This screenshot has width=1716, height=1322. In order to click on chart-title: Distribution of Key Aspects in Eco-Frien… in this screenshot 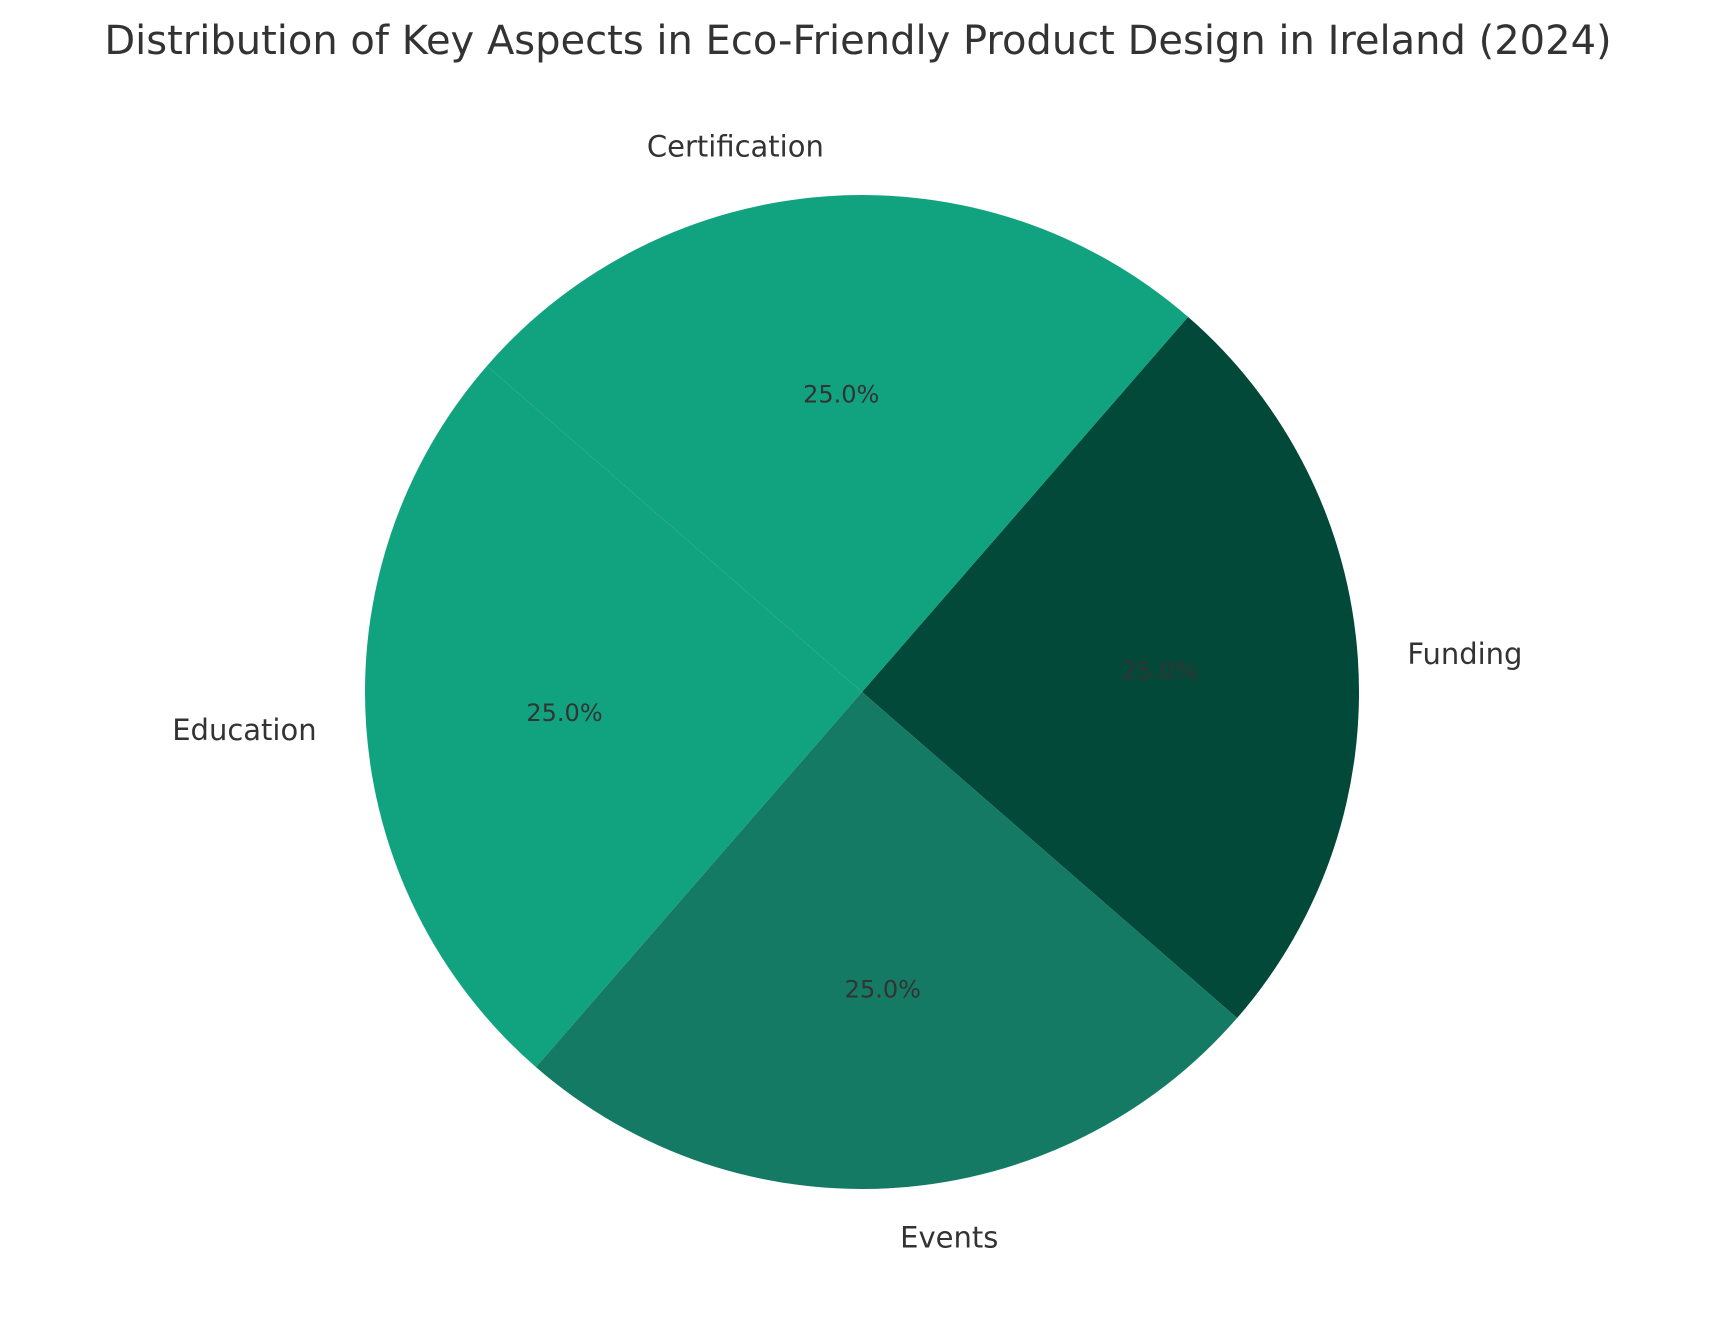, I will do `click(857, 41)`.